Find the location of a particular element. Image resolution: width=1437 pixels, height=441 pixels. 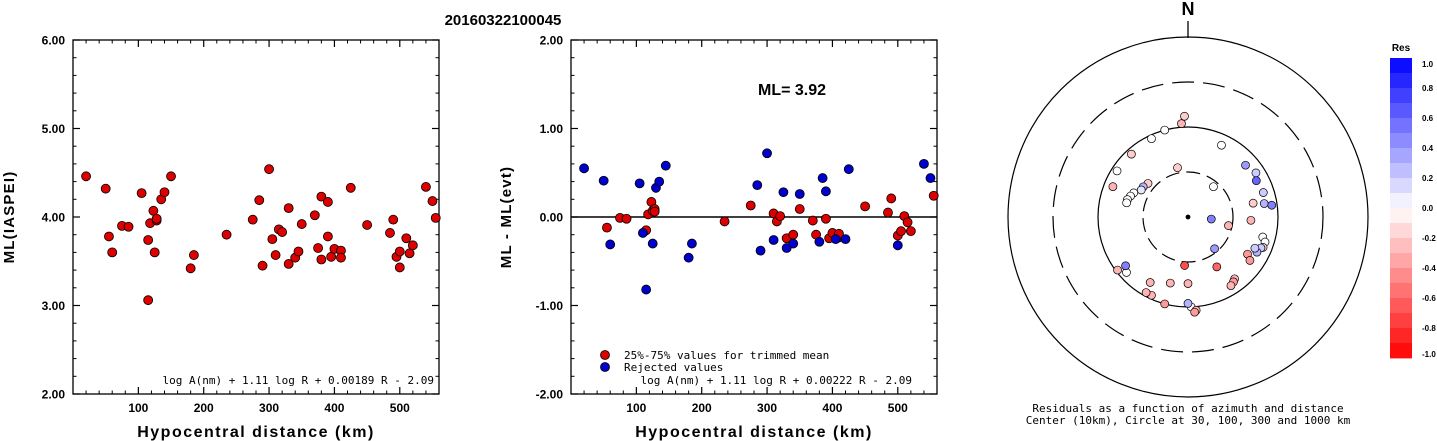

colorbar-tick-label: -1.0 is located at coordinates (1429, 354).